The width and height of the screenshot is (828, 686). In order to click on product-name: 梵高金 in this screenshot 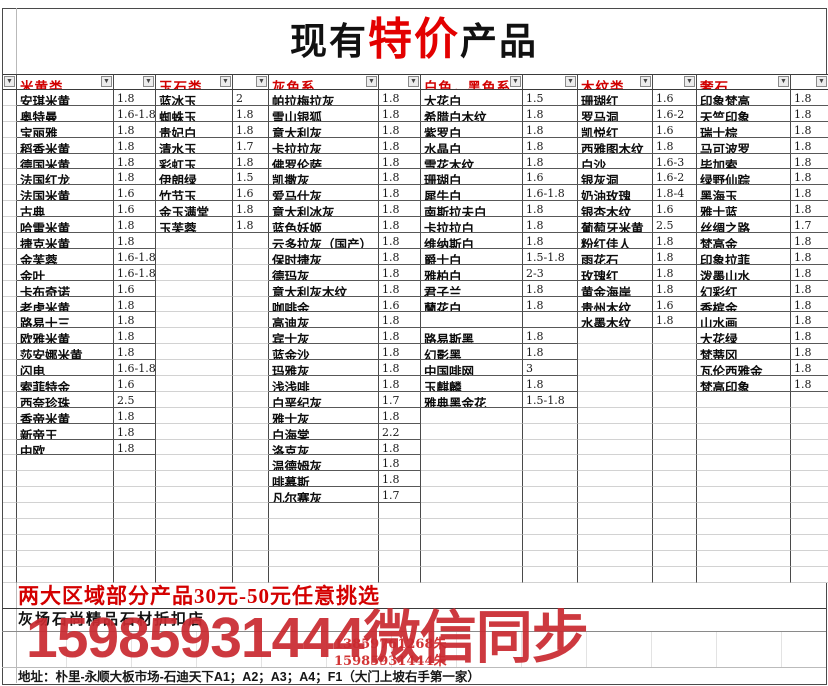, I will do `click(719, 243)`.